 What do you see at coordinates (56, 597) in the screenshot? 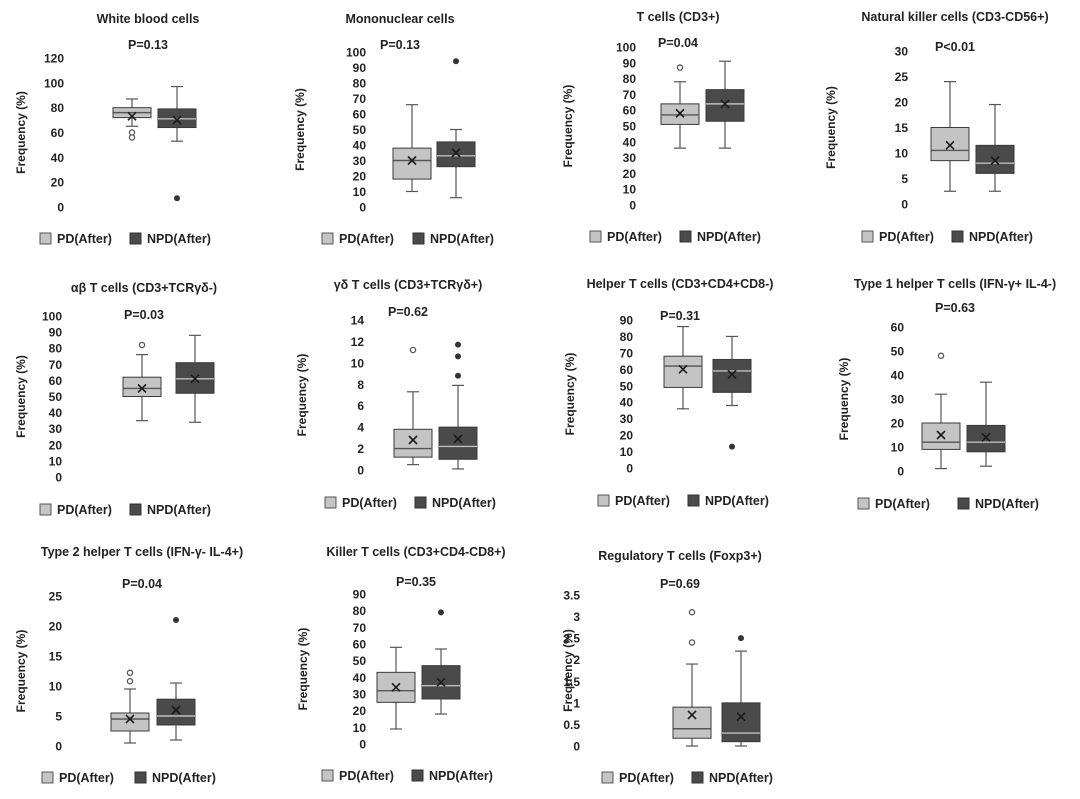
I see `y-tick-label: 25` at bounding box center [56, 597].